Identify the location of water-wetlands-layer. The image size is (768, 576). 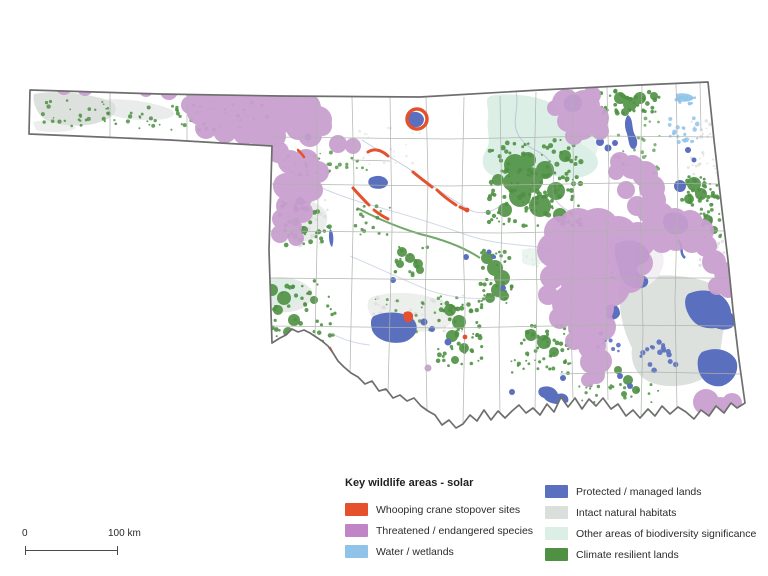
(683, 118).